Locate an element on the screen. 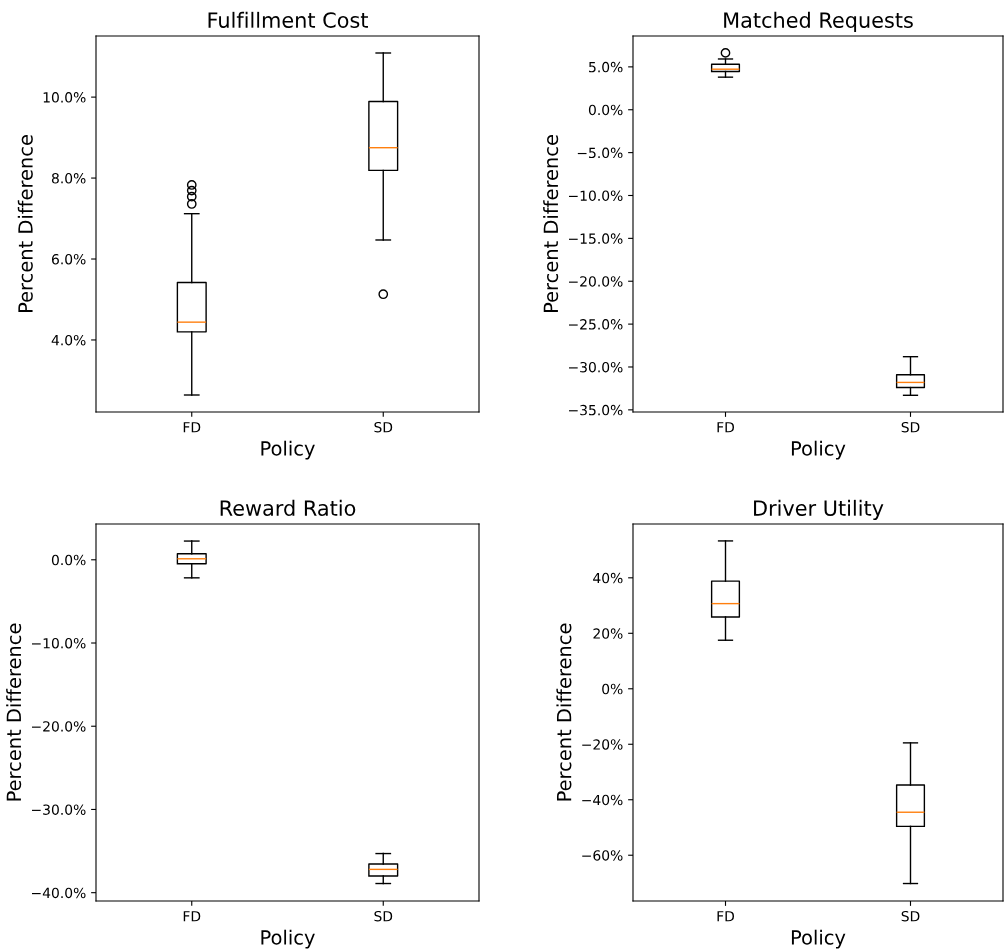 This screenshot has width=1005, height=952. y-tick-label: −25.0% is located at coordinates (595, 324).